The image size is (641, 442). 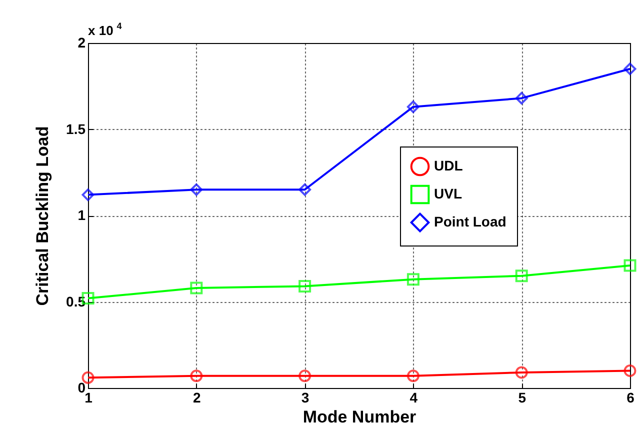 I want to click on legend-label: UDL, so click(x=449, y=166).